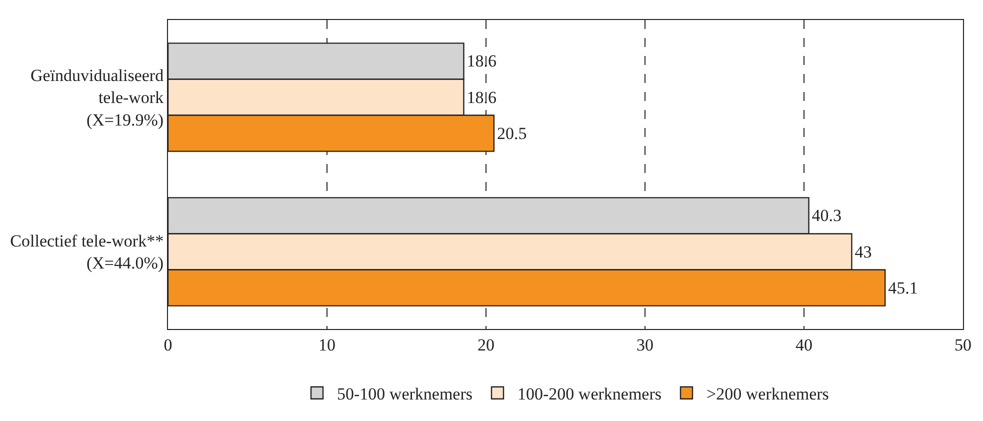  What do you see at coordinates (511, 133) in the screenshot?
I see `data-label: 20.5` at bounding box center [511, 133].